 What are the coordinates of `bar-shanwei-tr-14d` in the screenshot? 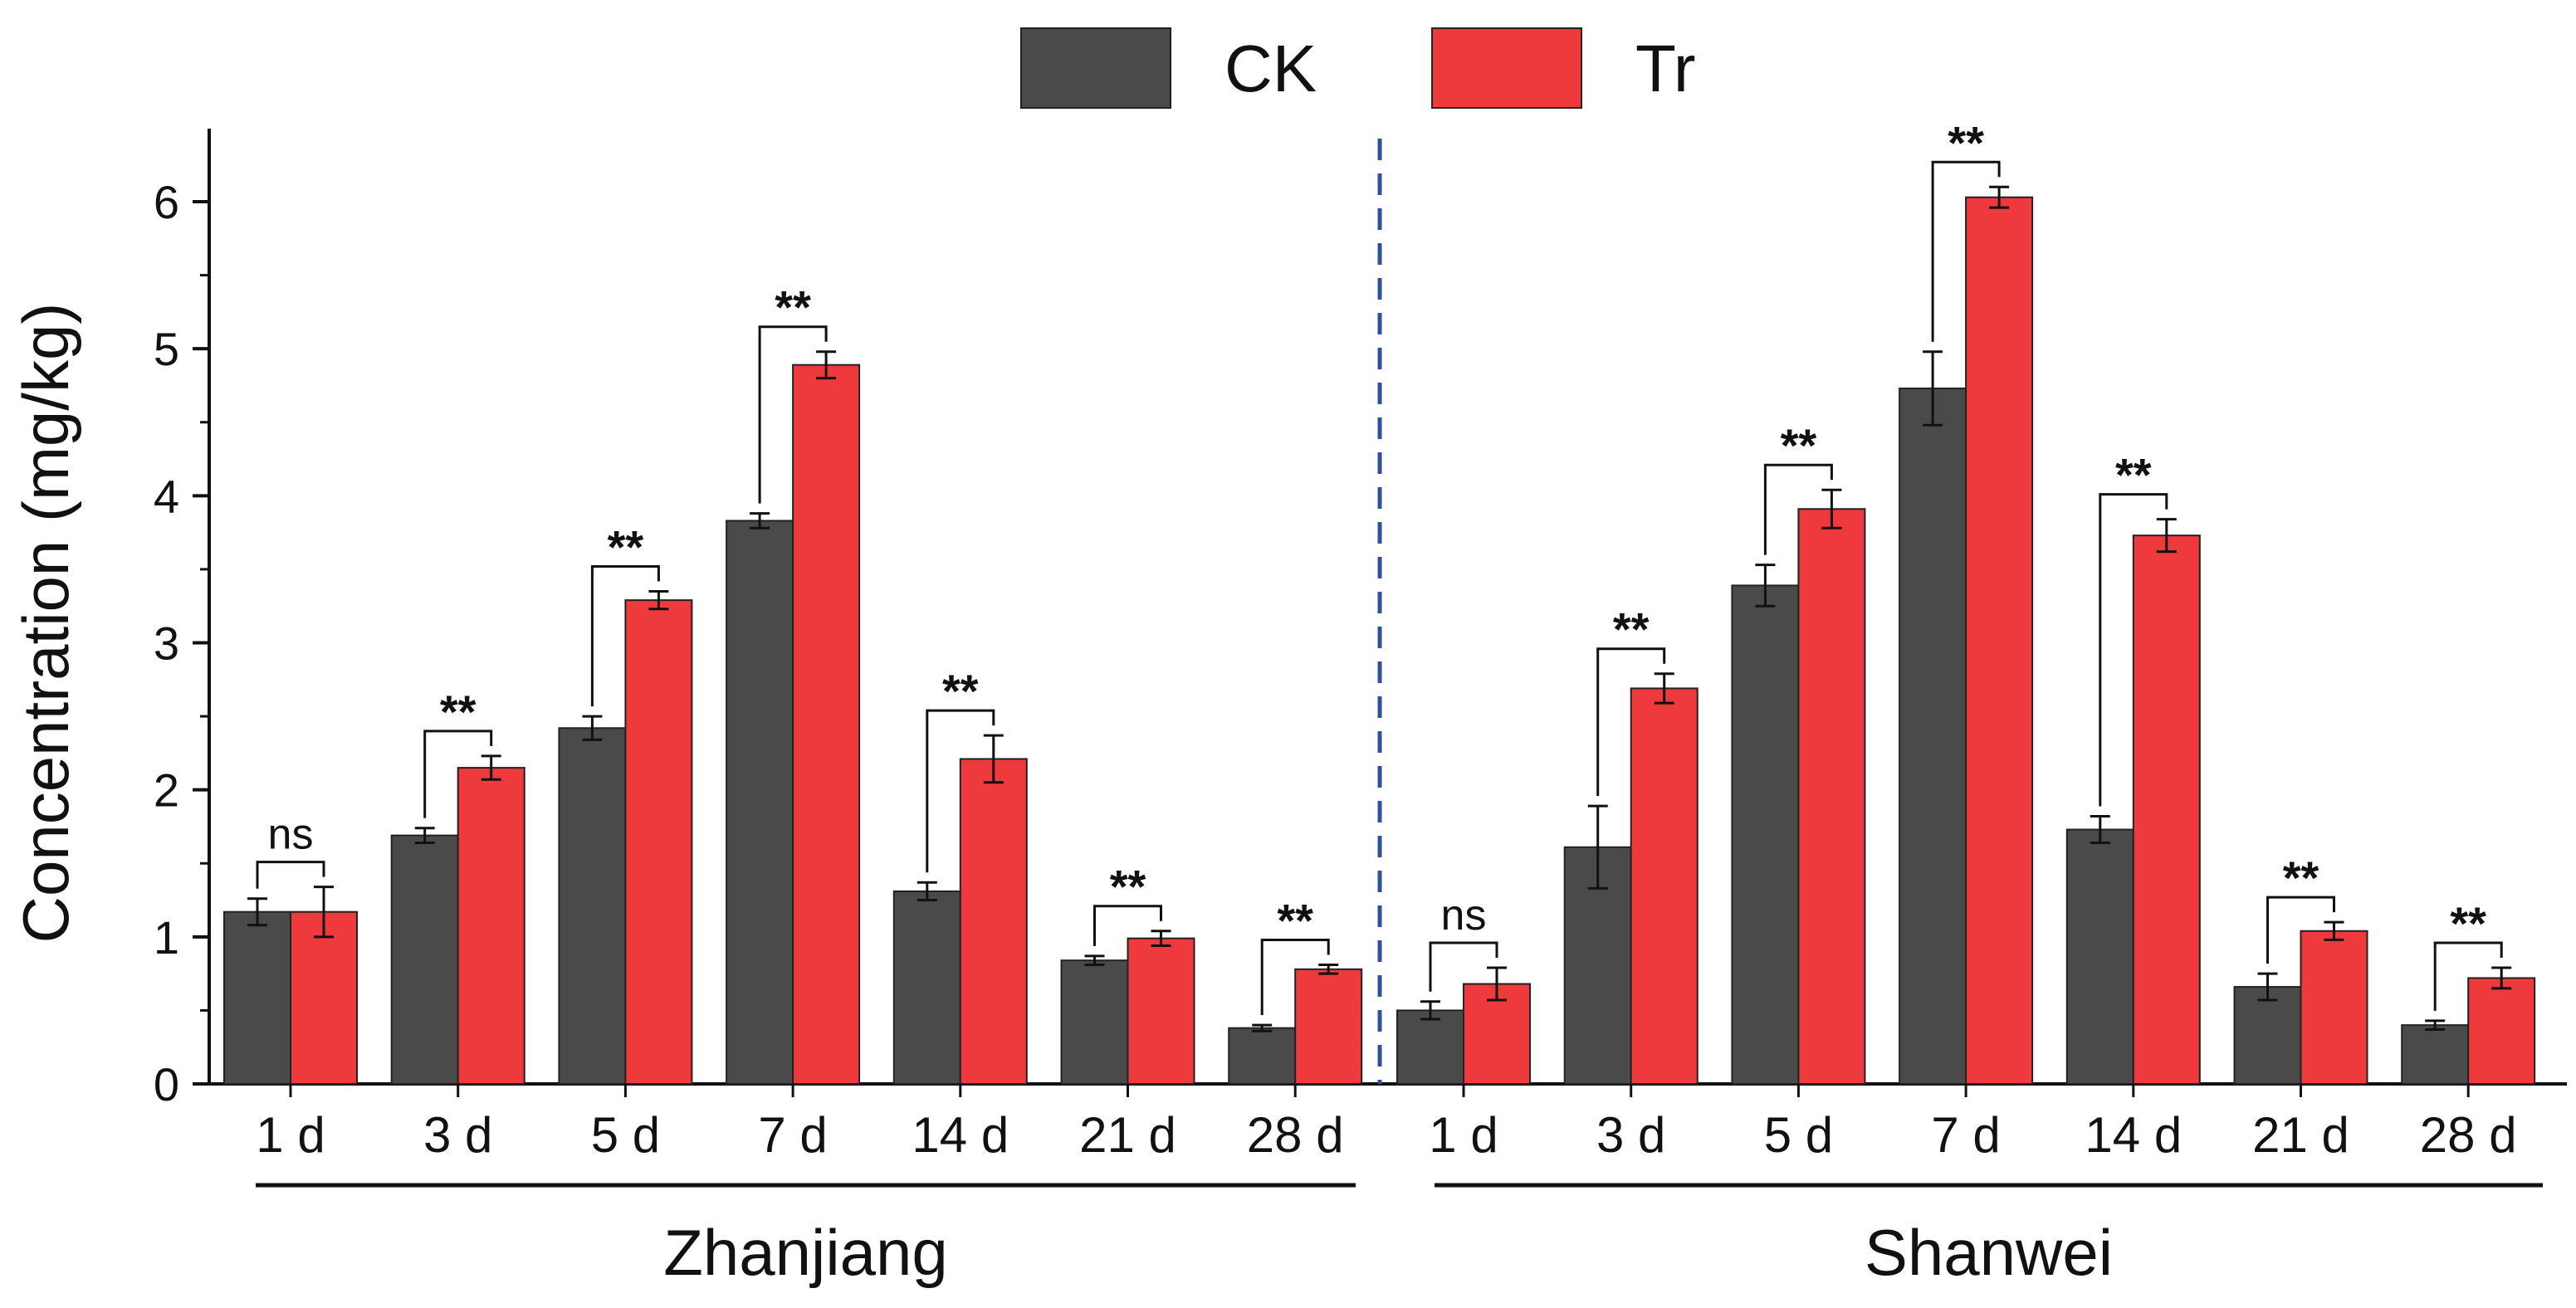 It's located at (2166, 809).